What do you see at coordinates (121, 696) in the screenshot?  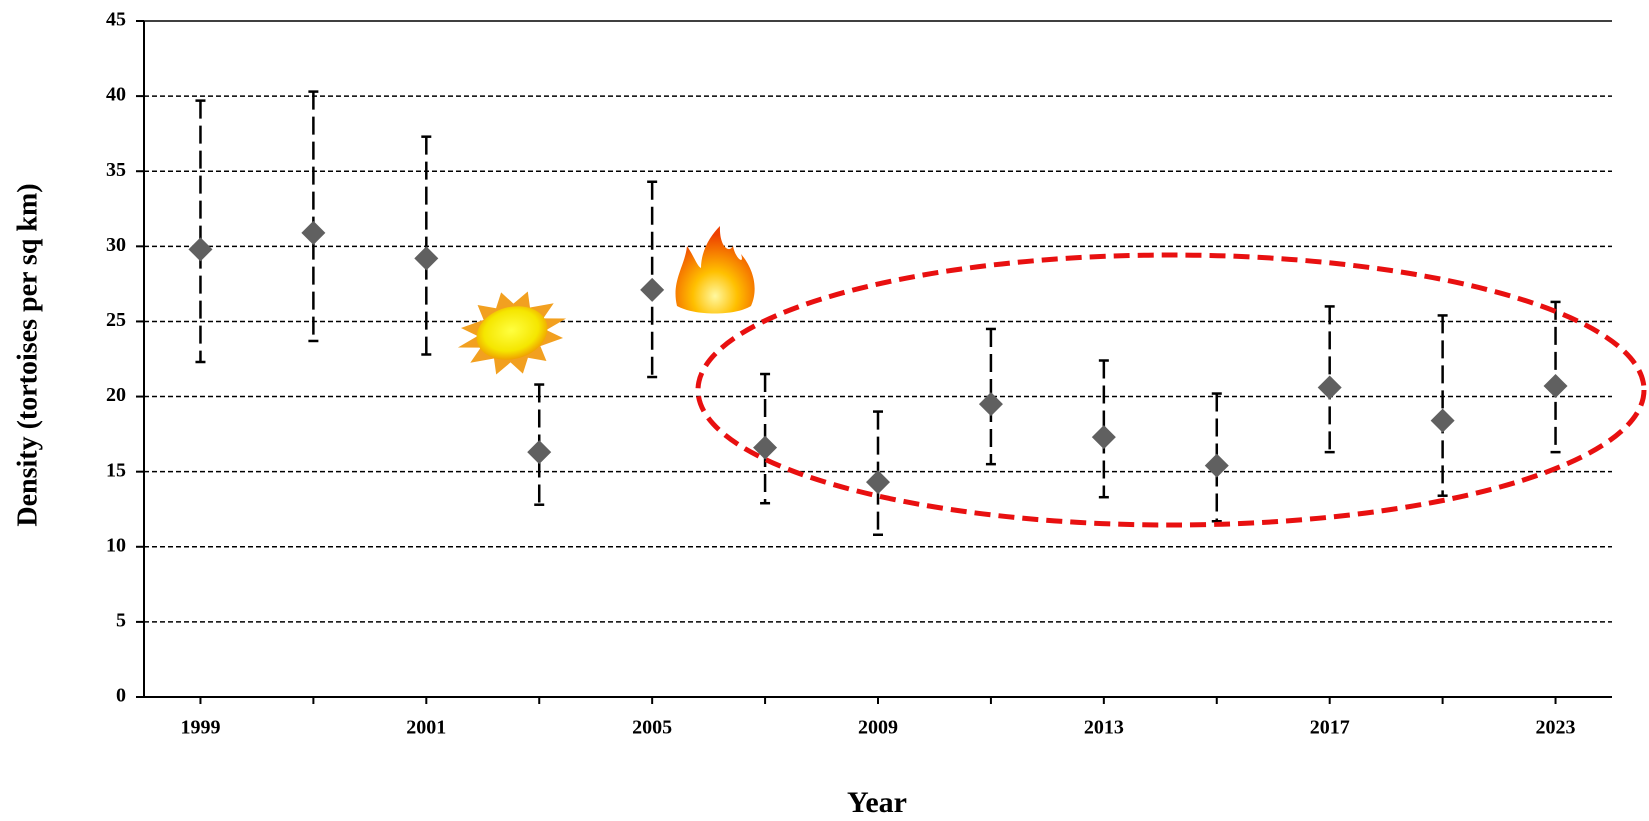 I see `y-tick-label: 0` at bounding box center [121, 696].